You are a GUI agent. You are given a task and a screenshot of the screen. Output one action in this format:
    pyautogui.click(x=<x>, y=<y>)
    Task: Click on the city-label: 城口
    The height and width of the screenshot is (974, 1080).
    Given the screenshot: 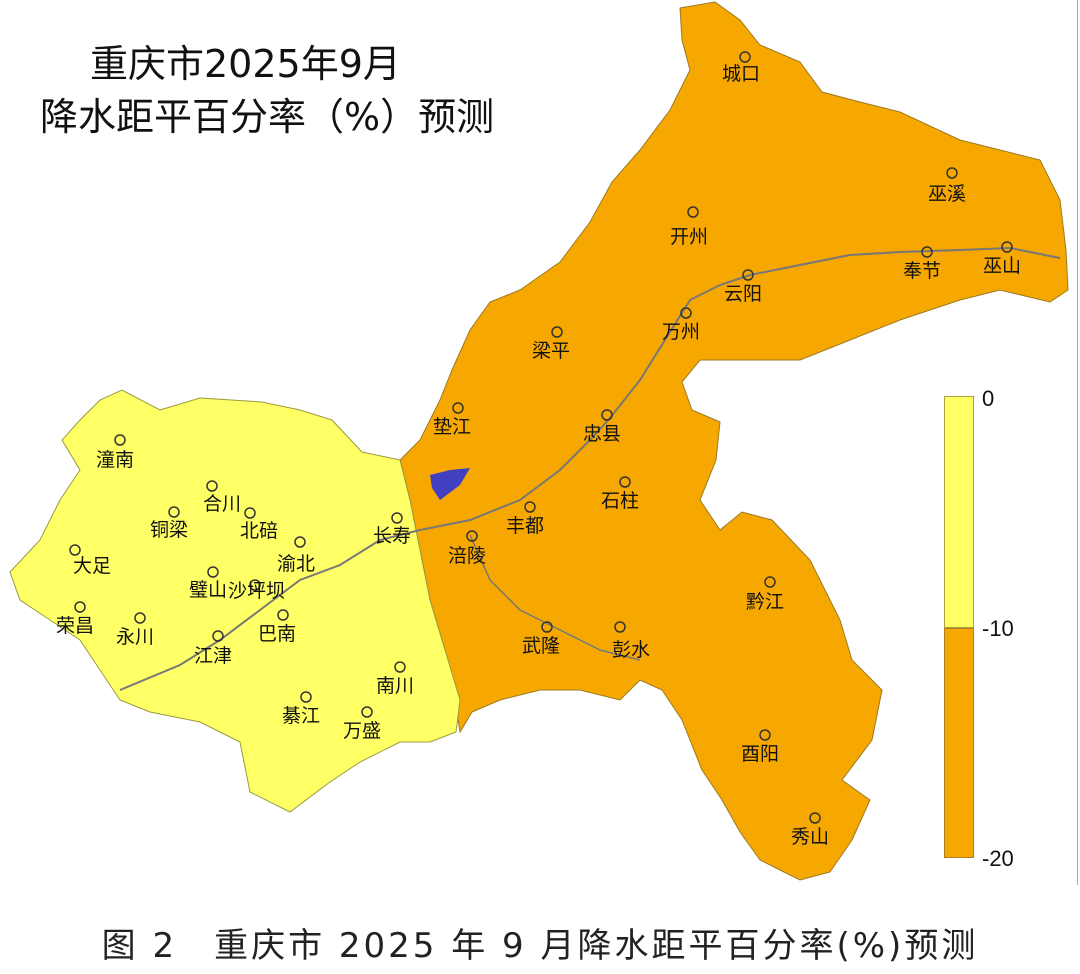 What is the action you would take?
    pyautogui.click(x=741, y=74)
    